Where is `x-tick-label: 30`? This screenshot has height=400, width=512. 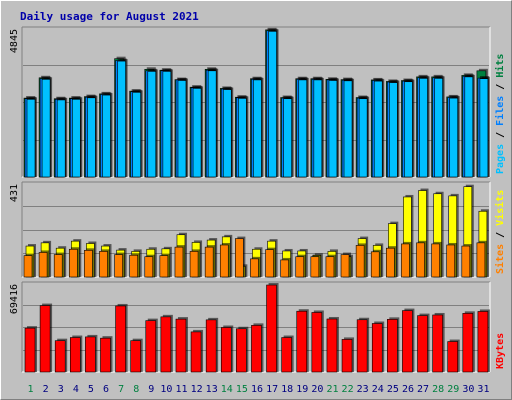 x-tick-label: 30 is located at coordinates (468, 389).